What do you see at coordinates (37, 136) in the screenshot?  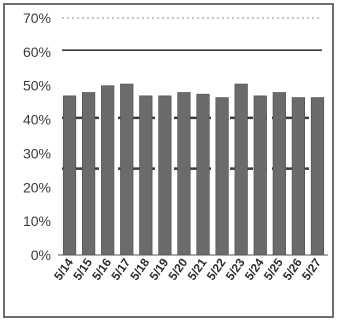 I see `y-axis-ticks: 0% 10% 20% 30% 40% 50% 60% 70%` at bounding box center [37, 136].